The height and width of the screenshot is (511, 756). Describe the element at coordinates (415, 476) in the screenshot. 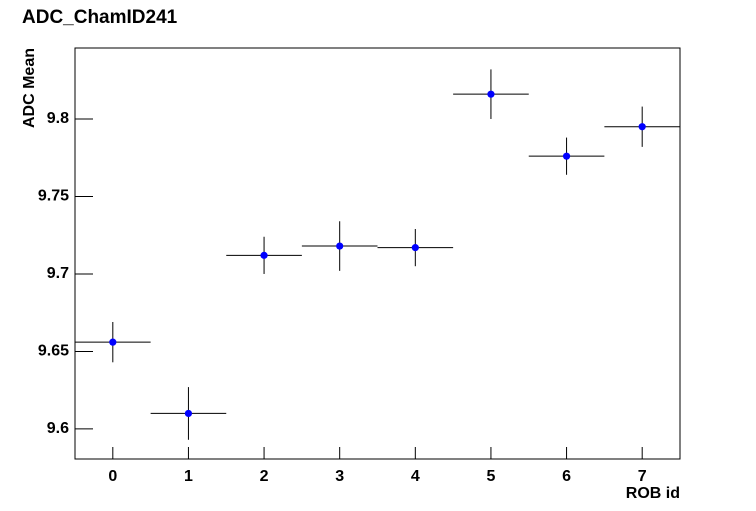

I see `x-tick-label: 4` at that location.